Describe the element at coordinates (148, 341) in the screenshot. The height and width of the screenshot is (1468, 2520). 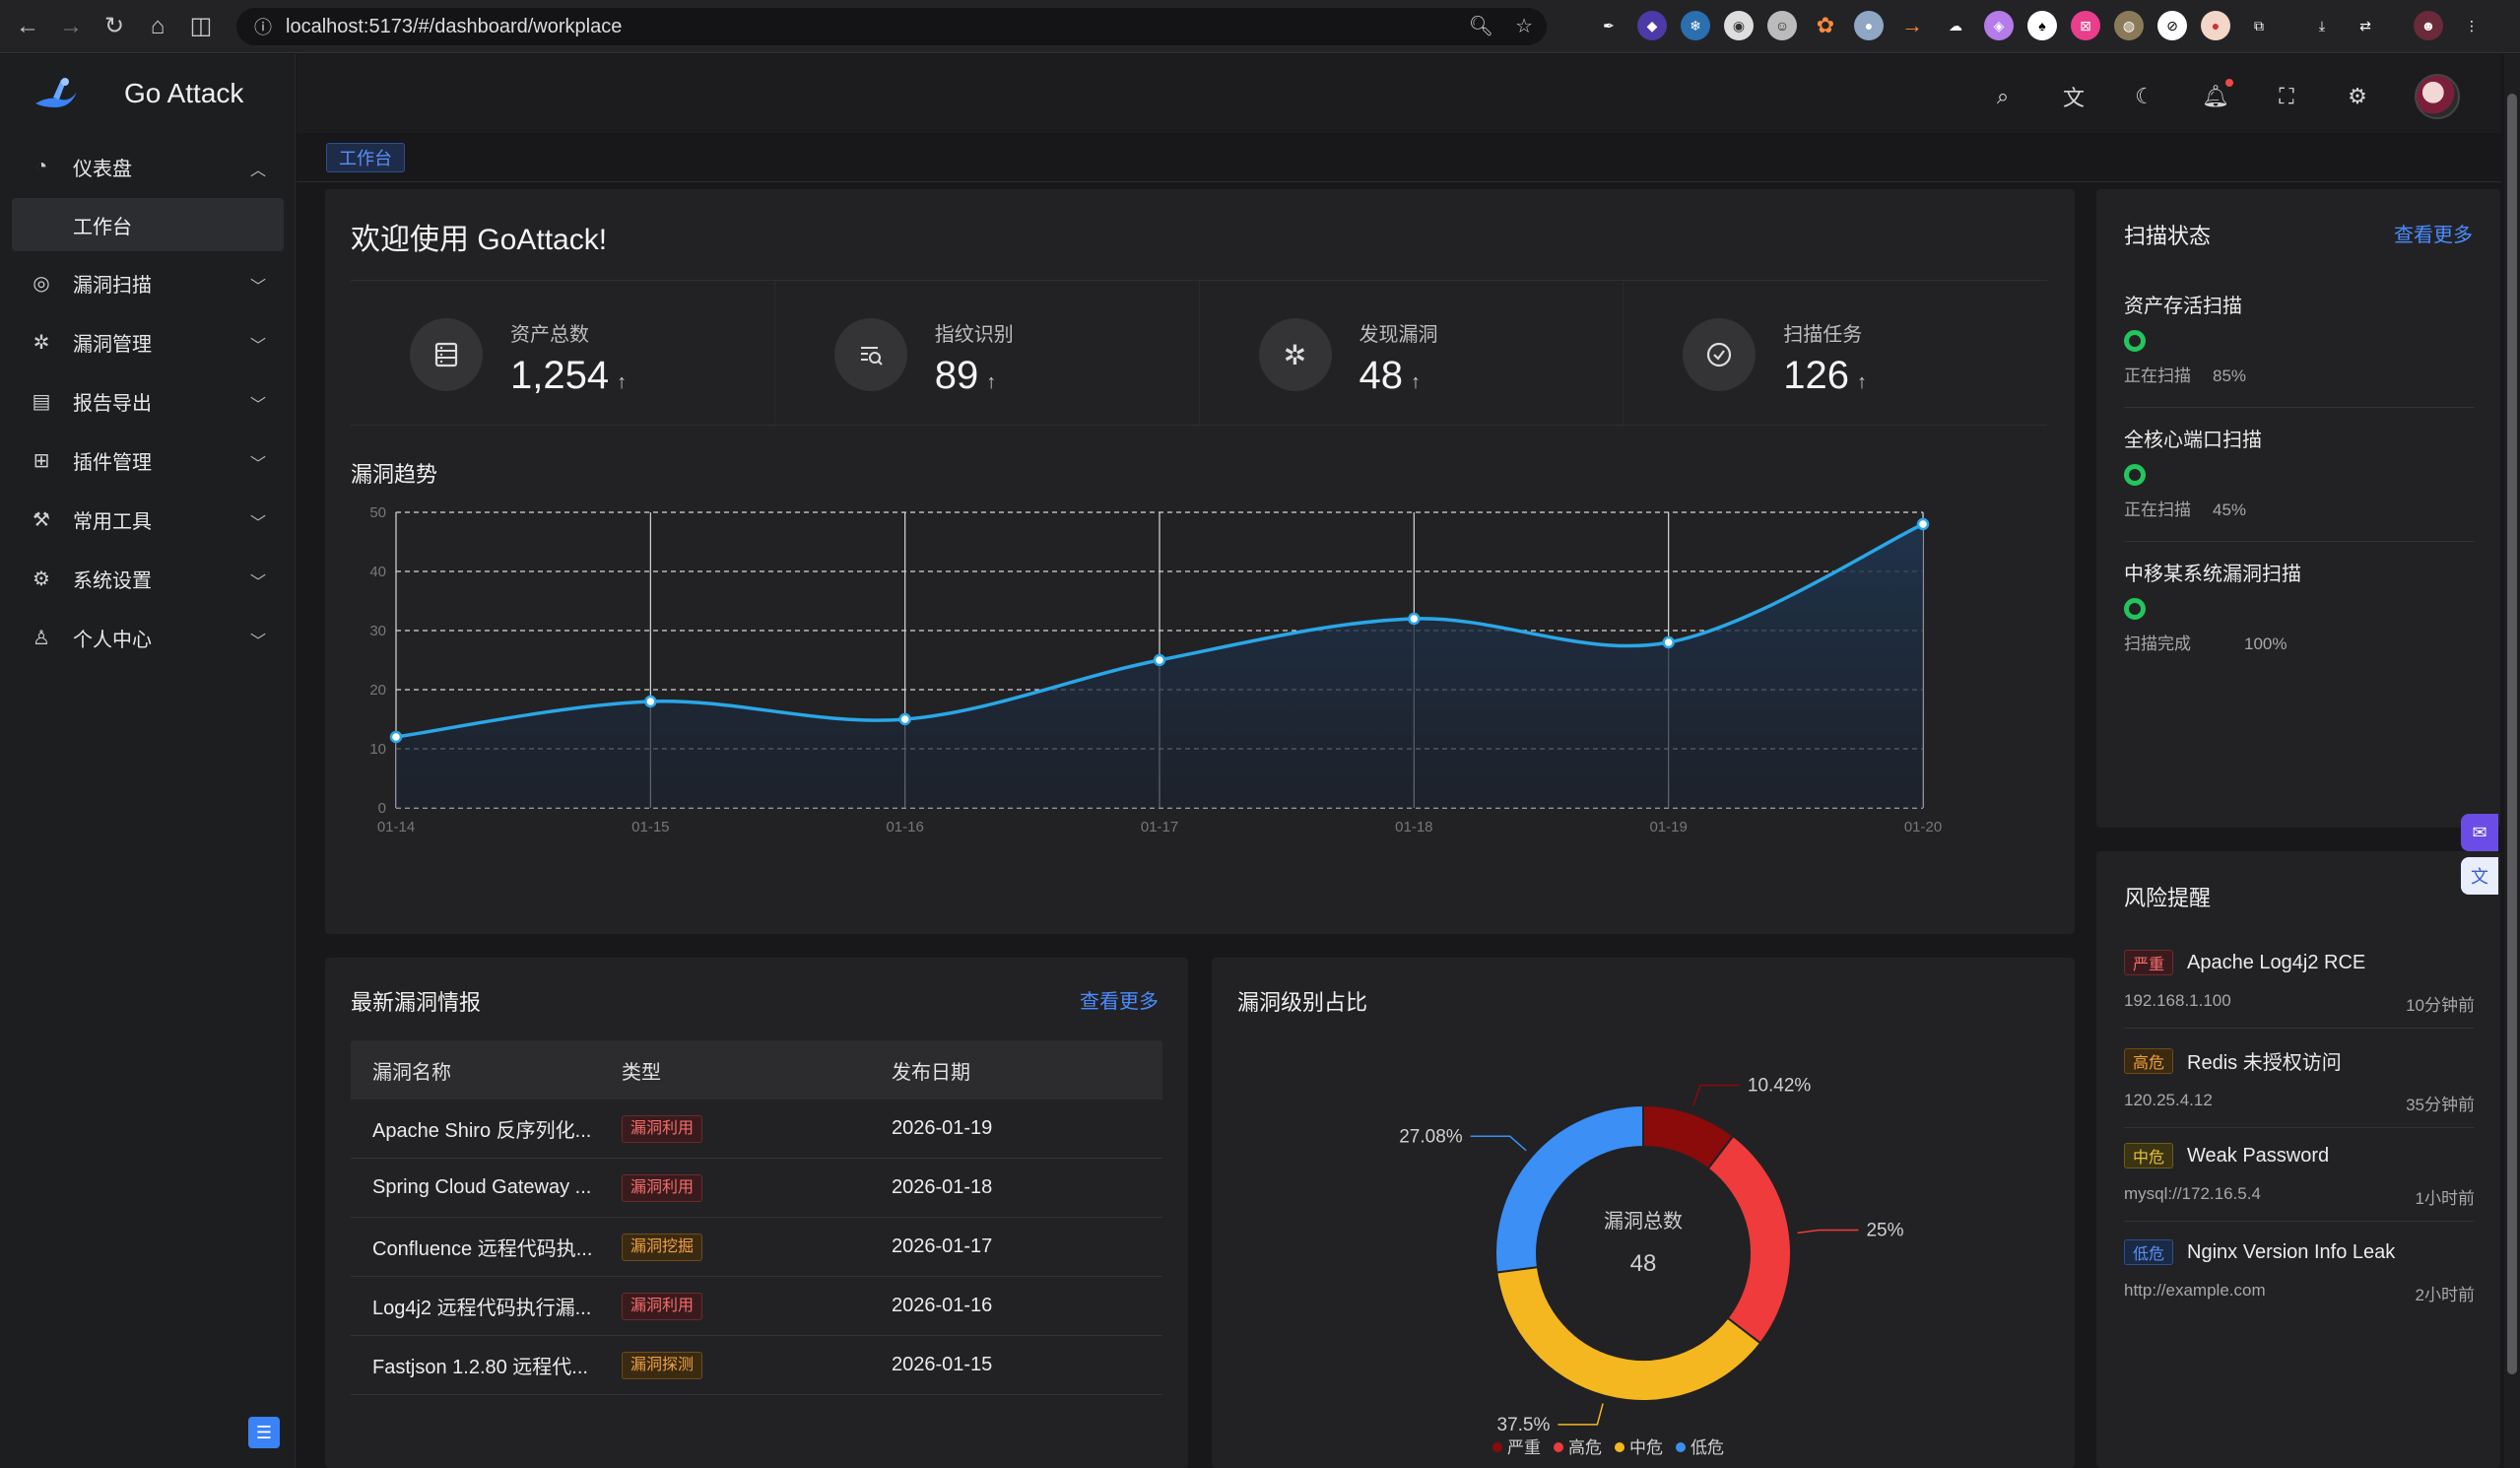
I see `sidebar-item-vuln-manage: ✲ 漏洞管理 ﹀` at that location.